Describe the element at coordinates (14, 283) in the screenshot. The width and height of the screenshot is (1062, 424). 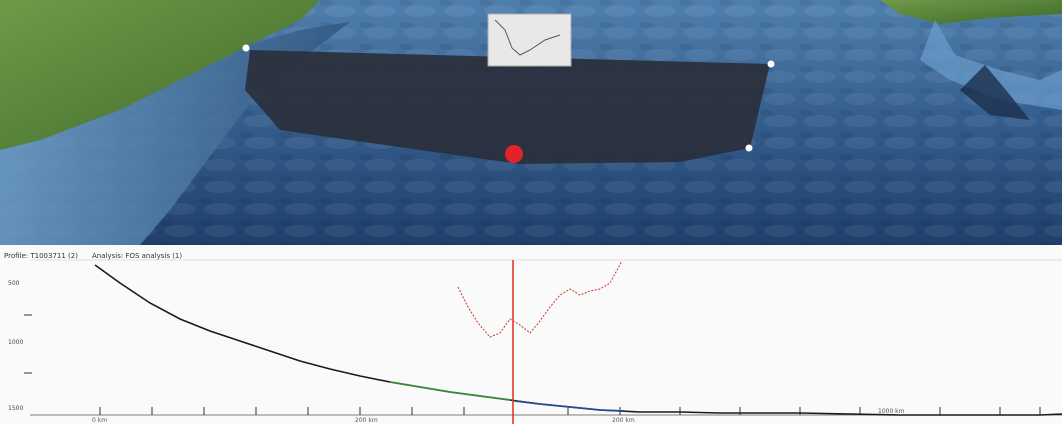
I see `y-tick-label: 500` at that location.